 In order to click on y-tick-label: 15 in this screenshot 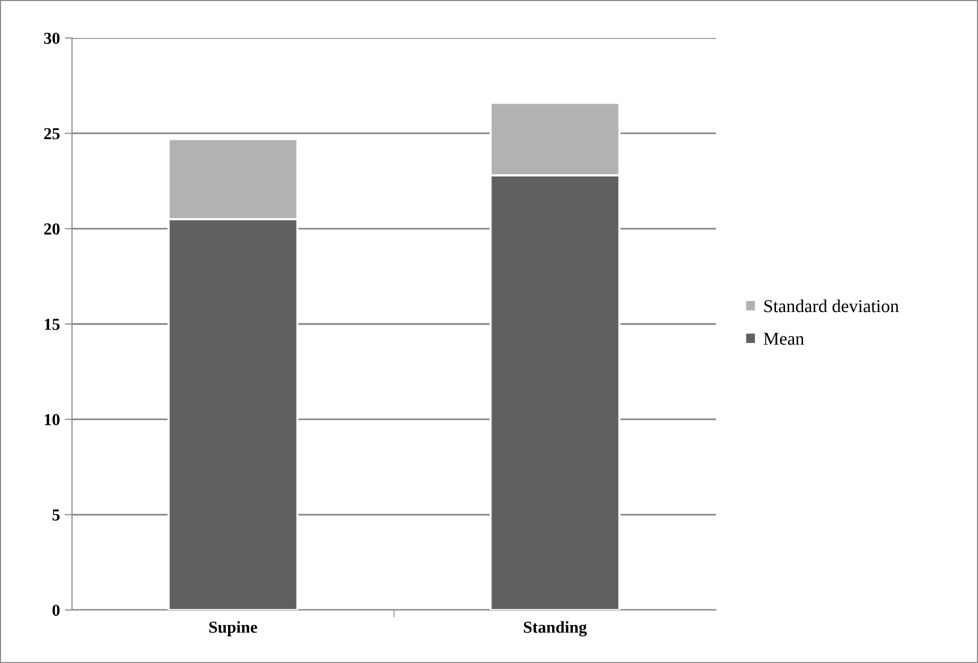, I will do `click(52, 324)`.